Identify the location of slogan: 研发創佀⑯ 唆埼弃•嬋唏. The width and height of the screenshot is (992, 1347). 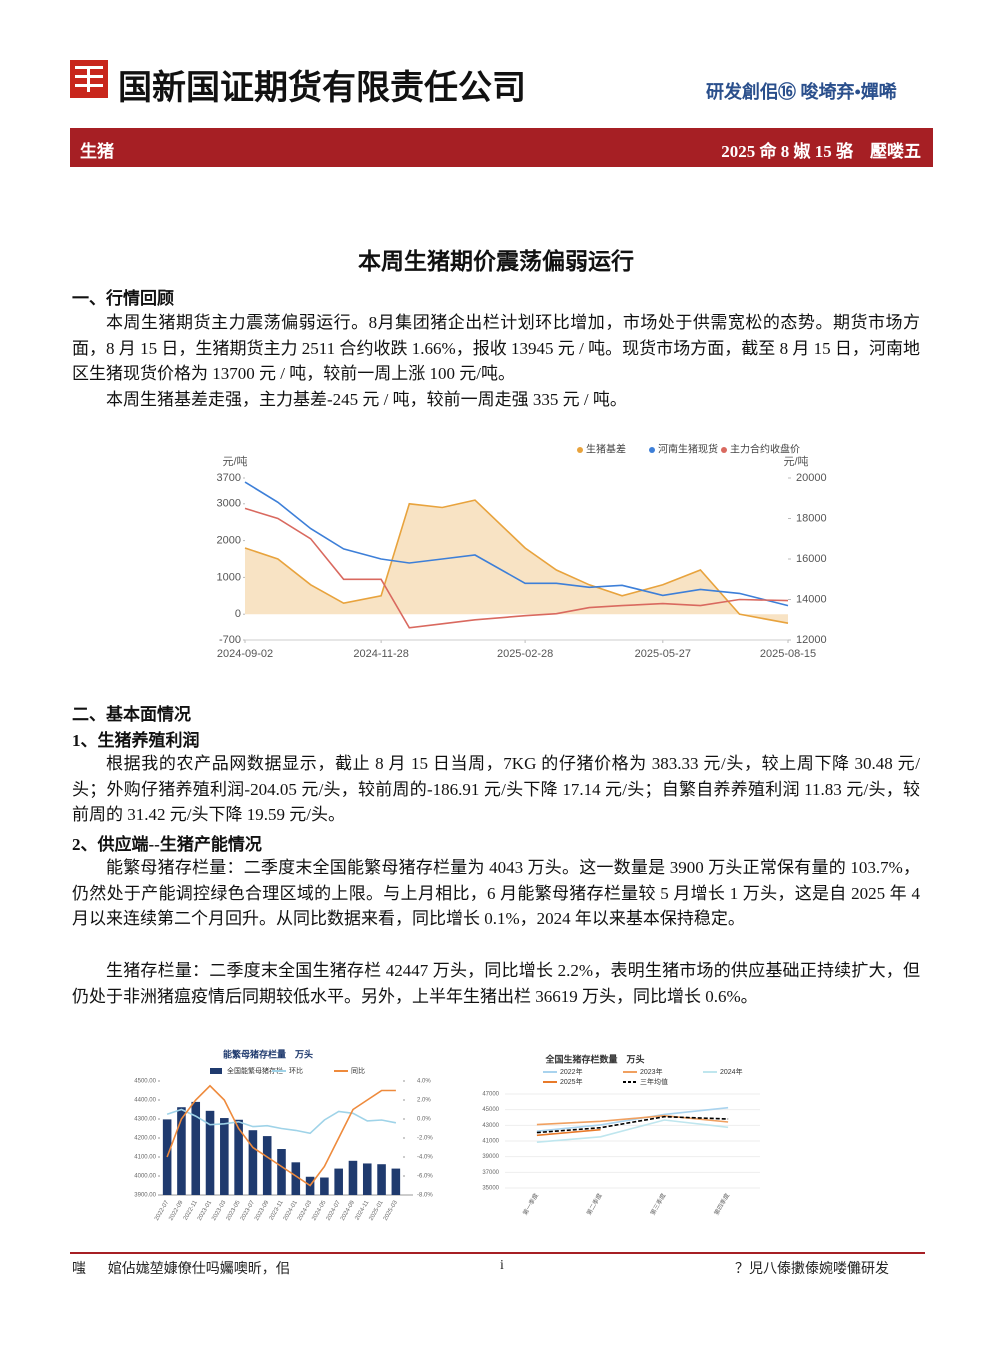
(801, 92).